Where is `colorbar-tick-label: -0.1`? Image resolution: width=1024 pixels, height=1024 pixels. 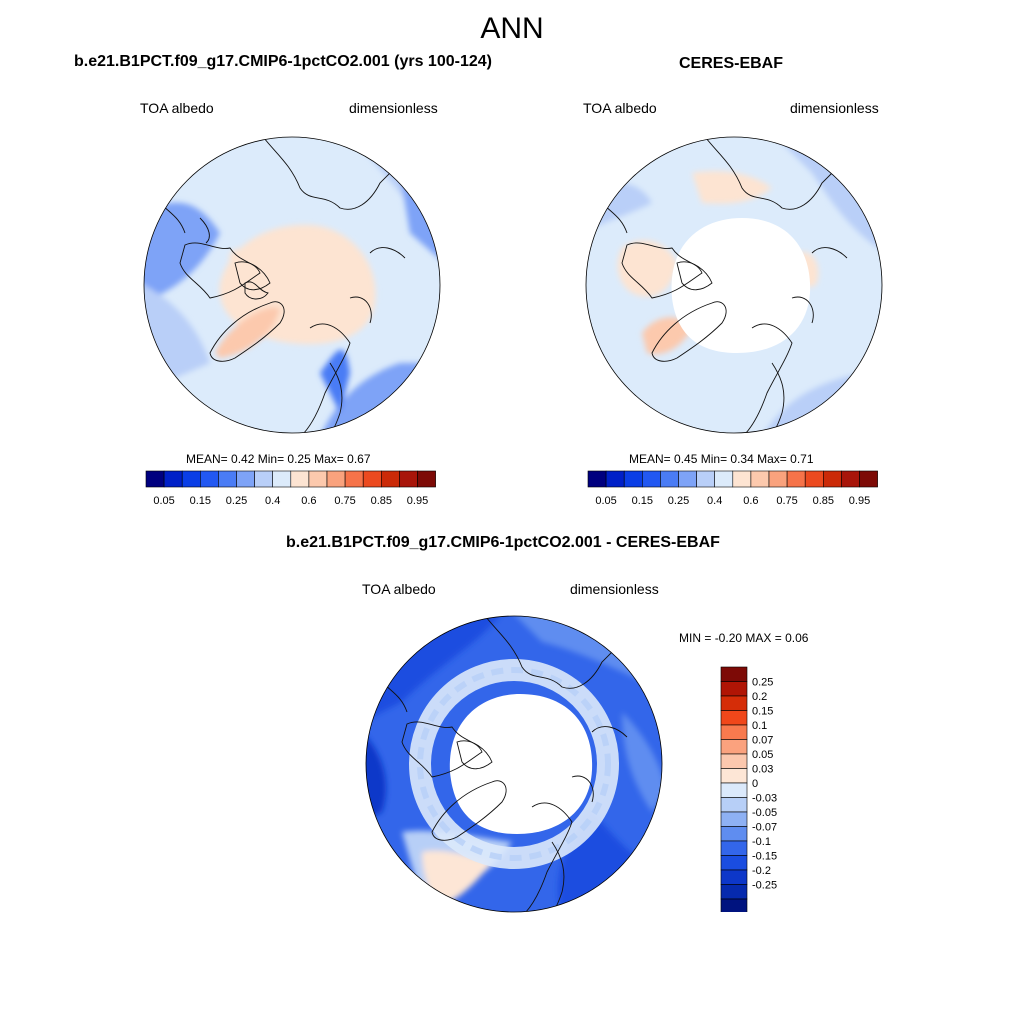 colorbar-tick-label: -0.1 is located at coordinates (761, 842).